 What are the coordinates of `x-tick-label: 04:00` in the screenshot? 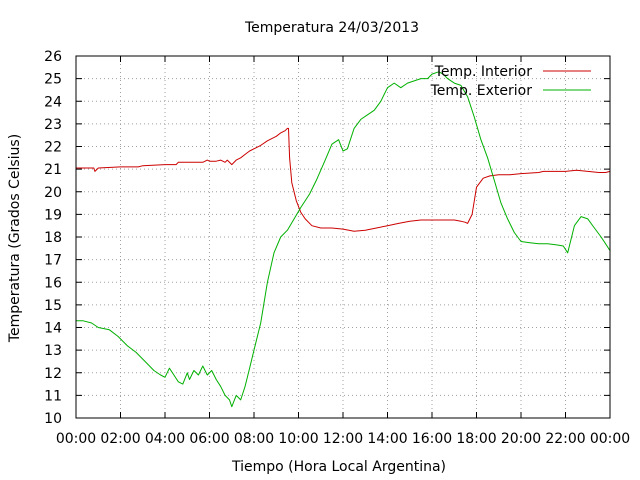 It's located at (165, 439).